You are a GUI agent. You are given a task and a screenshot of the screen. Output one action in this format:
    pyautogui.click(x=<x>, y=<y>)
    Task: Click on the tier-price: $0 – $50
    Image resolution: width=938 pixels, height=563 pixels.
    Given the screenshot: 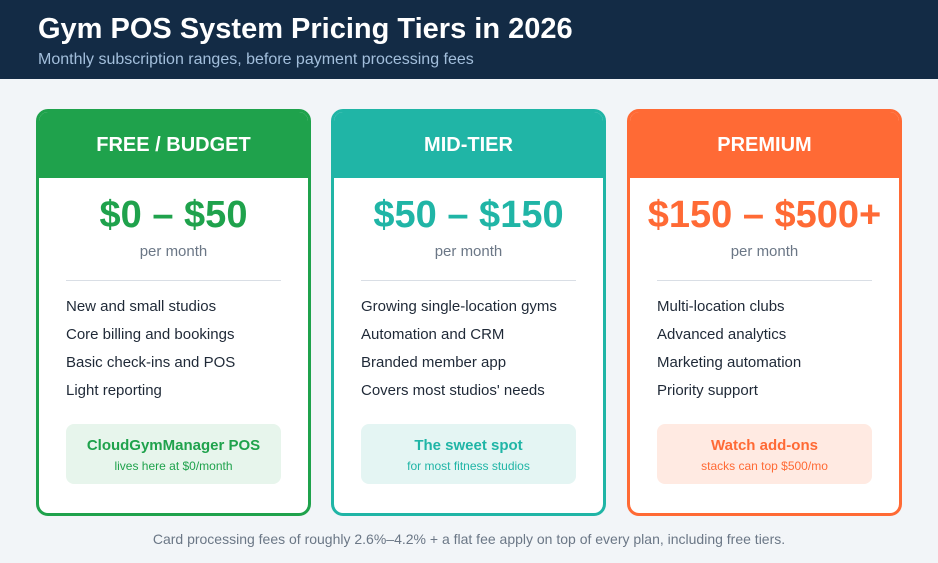 What is the action you would take?
    pyautogui.click(x=173, y=215)
    